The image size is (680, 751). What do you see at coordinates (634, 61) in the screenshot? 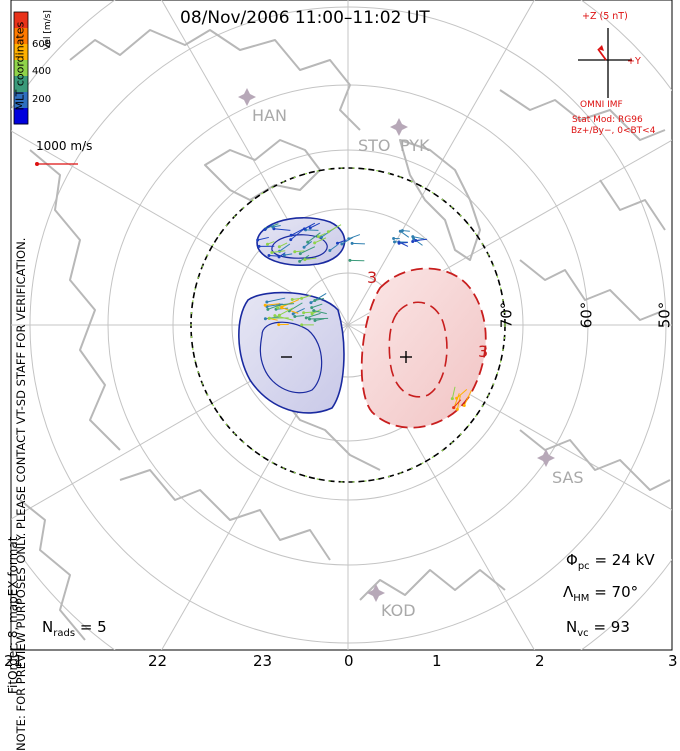
I see `imf-y-label: +Y` at bounding box center [634, 61].